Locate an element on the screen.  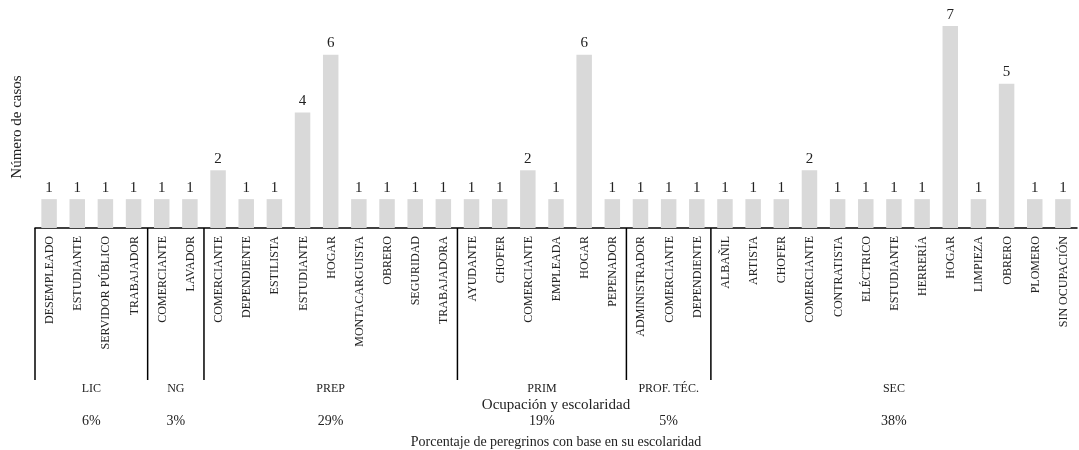
x-tick-label: MONTACARGUISTA is located at coordinates (358, 291).